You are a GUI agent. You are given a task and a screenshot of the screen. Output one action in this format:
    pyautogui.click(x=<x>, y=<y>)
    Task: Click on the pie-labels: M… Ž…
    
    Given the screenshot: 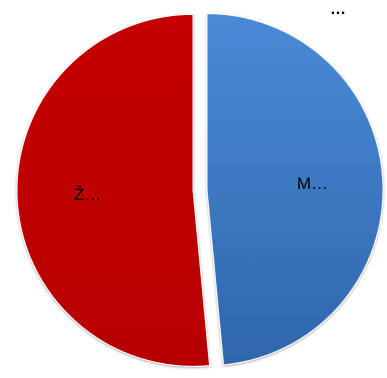 What is the action you would take?
    pyautogui.click(x=201, y=189)
    